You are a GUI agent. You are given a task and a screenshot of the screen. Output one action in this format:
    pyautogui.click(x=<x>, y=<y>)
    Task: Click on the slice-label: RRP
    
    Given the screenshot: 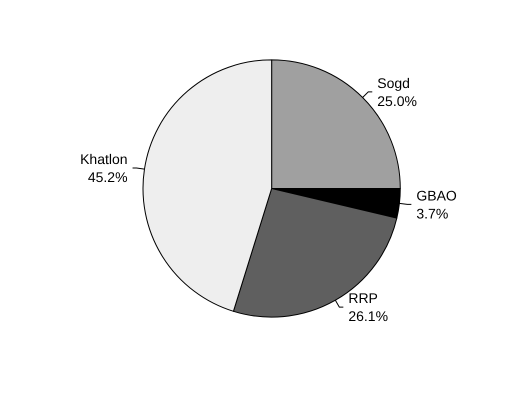 What is the action you would take?
    pyautogui.click(x=363, y=298)
    